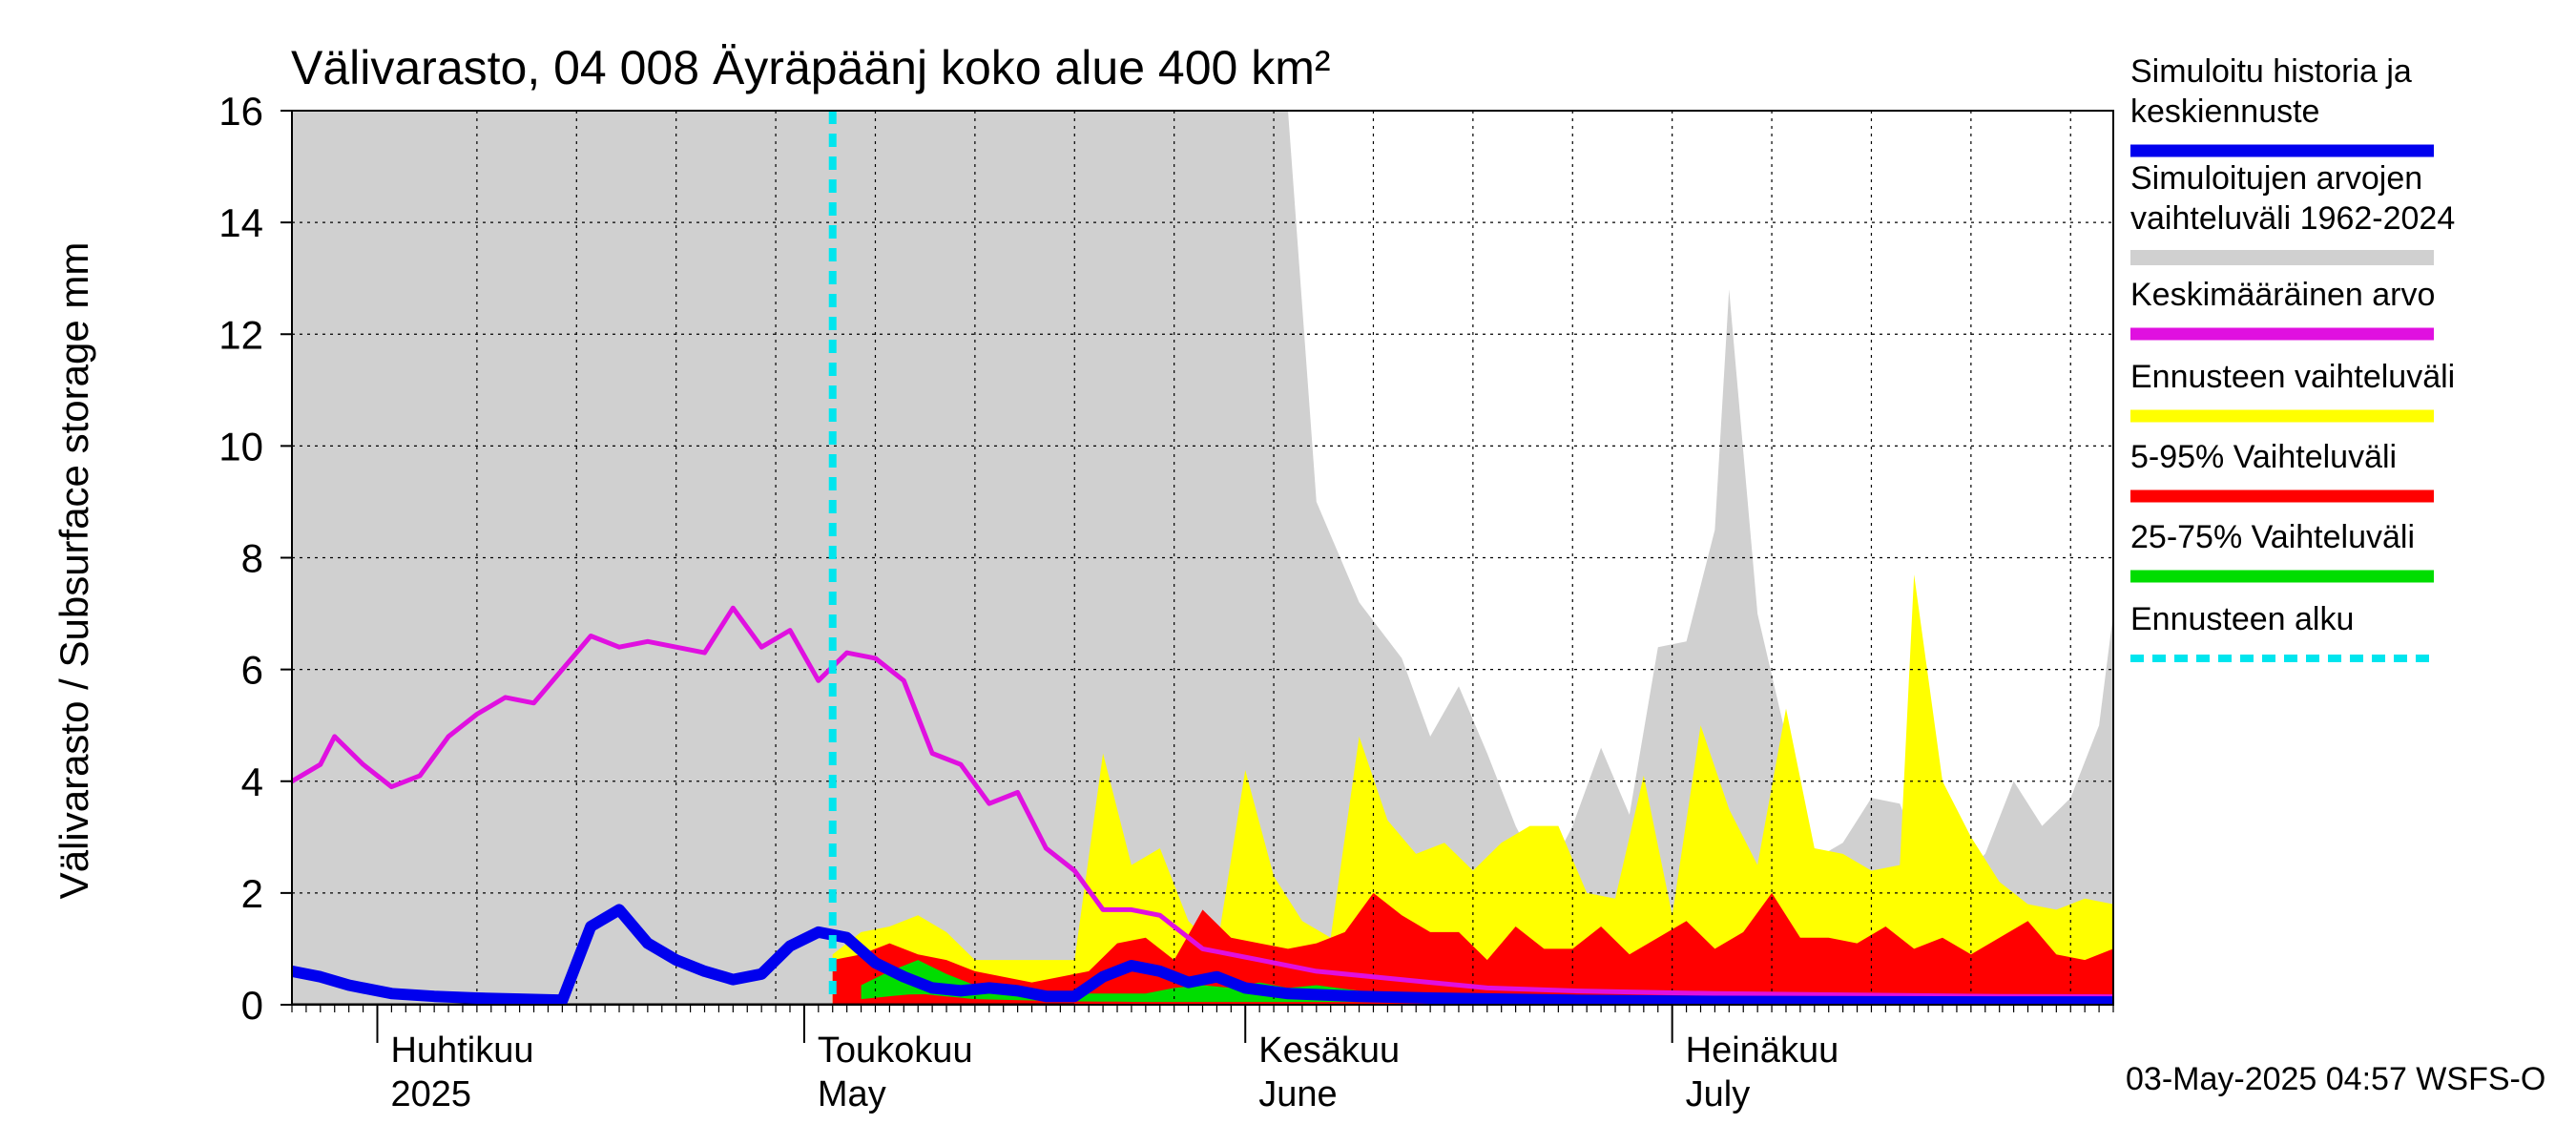 The width and height of the screenshot is (2576, 1145). What do you see at coordinates (2292, 219) in the screenshot?
I see `legend-label: vaihteluväli 1962-2024` at bounding box center [2292, 219].